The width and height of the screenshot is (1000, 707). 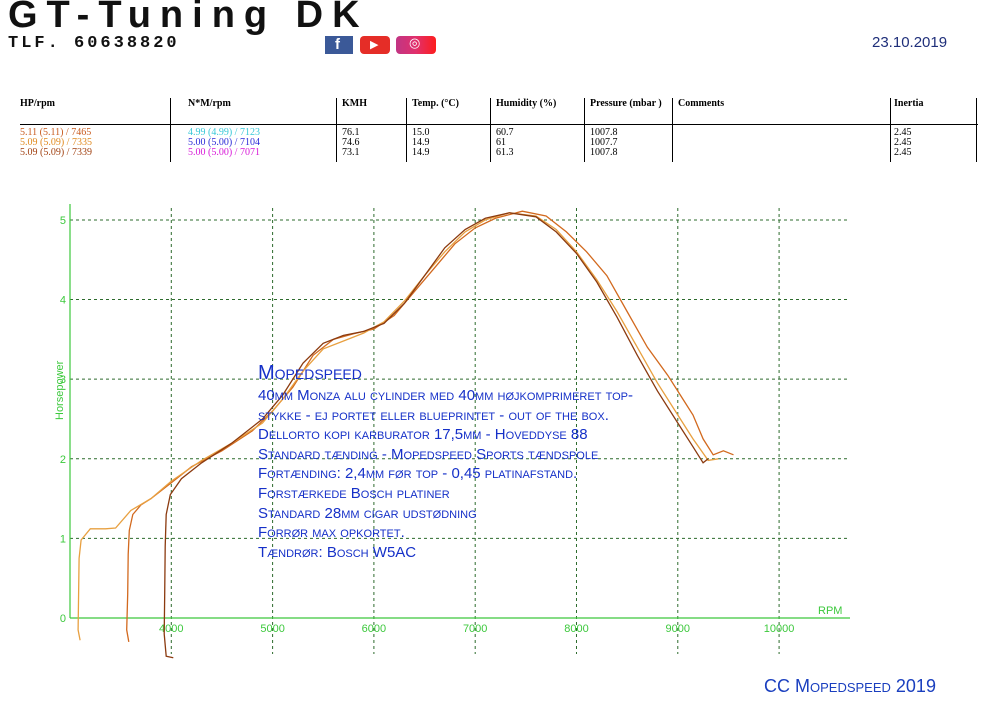 I want to click on y-tick-label: 5, so click(x=63, y=221).